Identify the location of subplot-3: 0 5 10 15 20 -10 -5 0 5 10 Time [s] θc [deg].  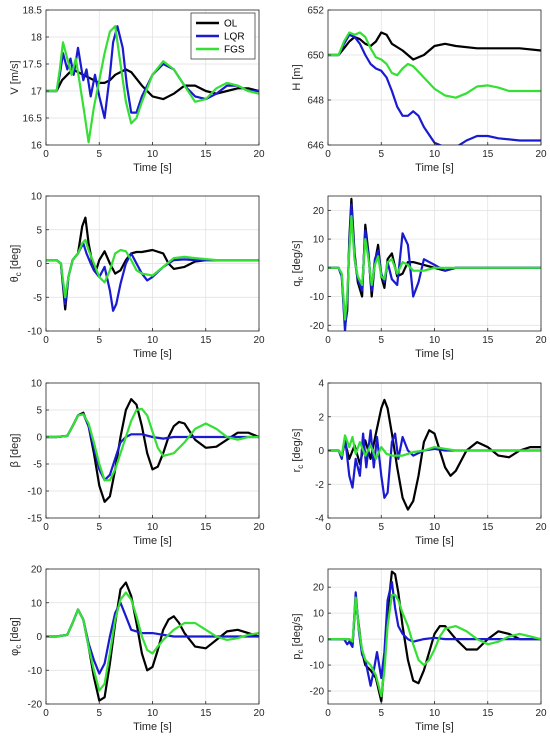
(137, 276).